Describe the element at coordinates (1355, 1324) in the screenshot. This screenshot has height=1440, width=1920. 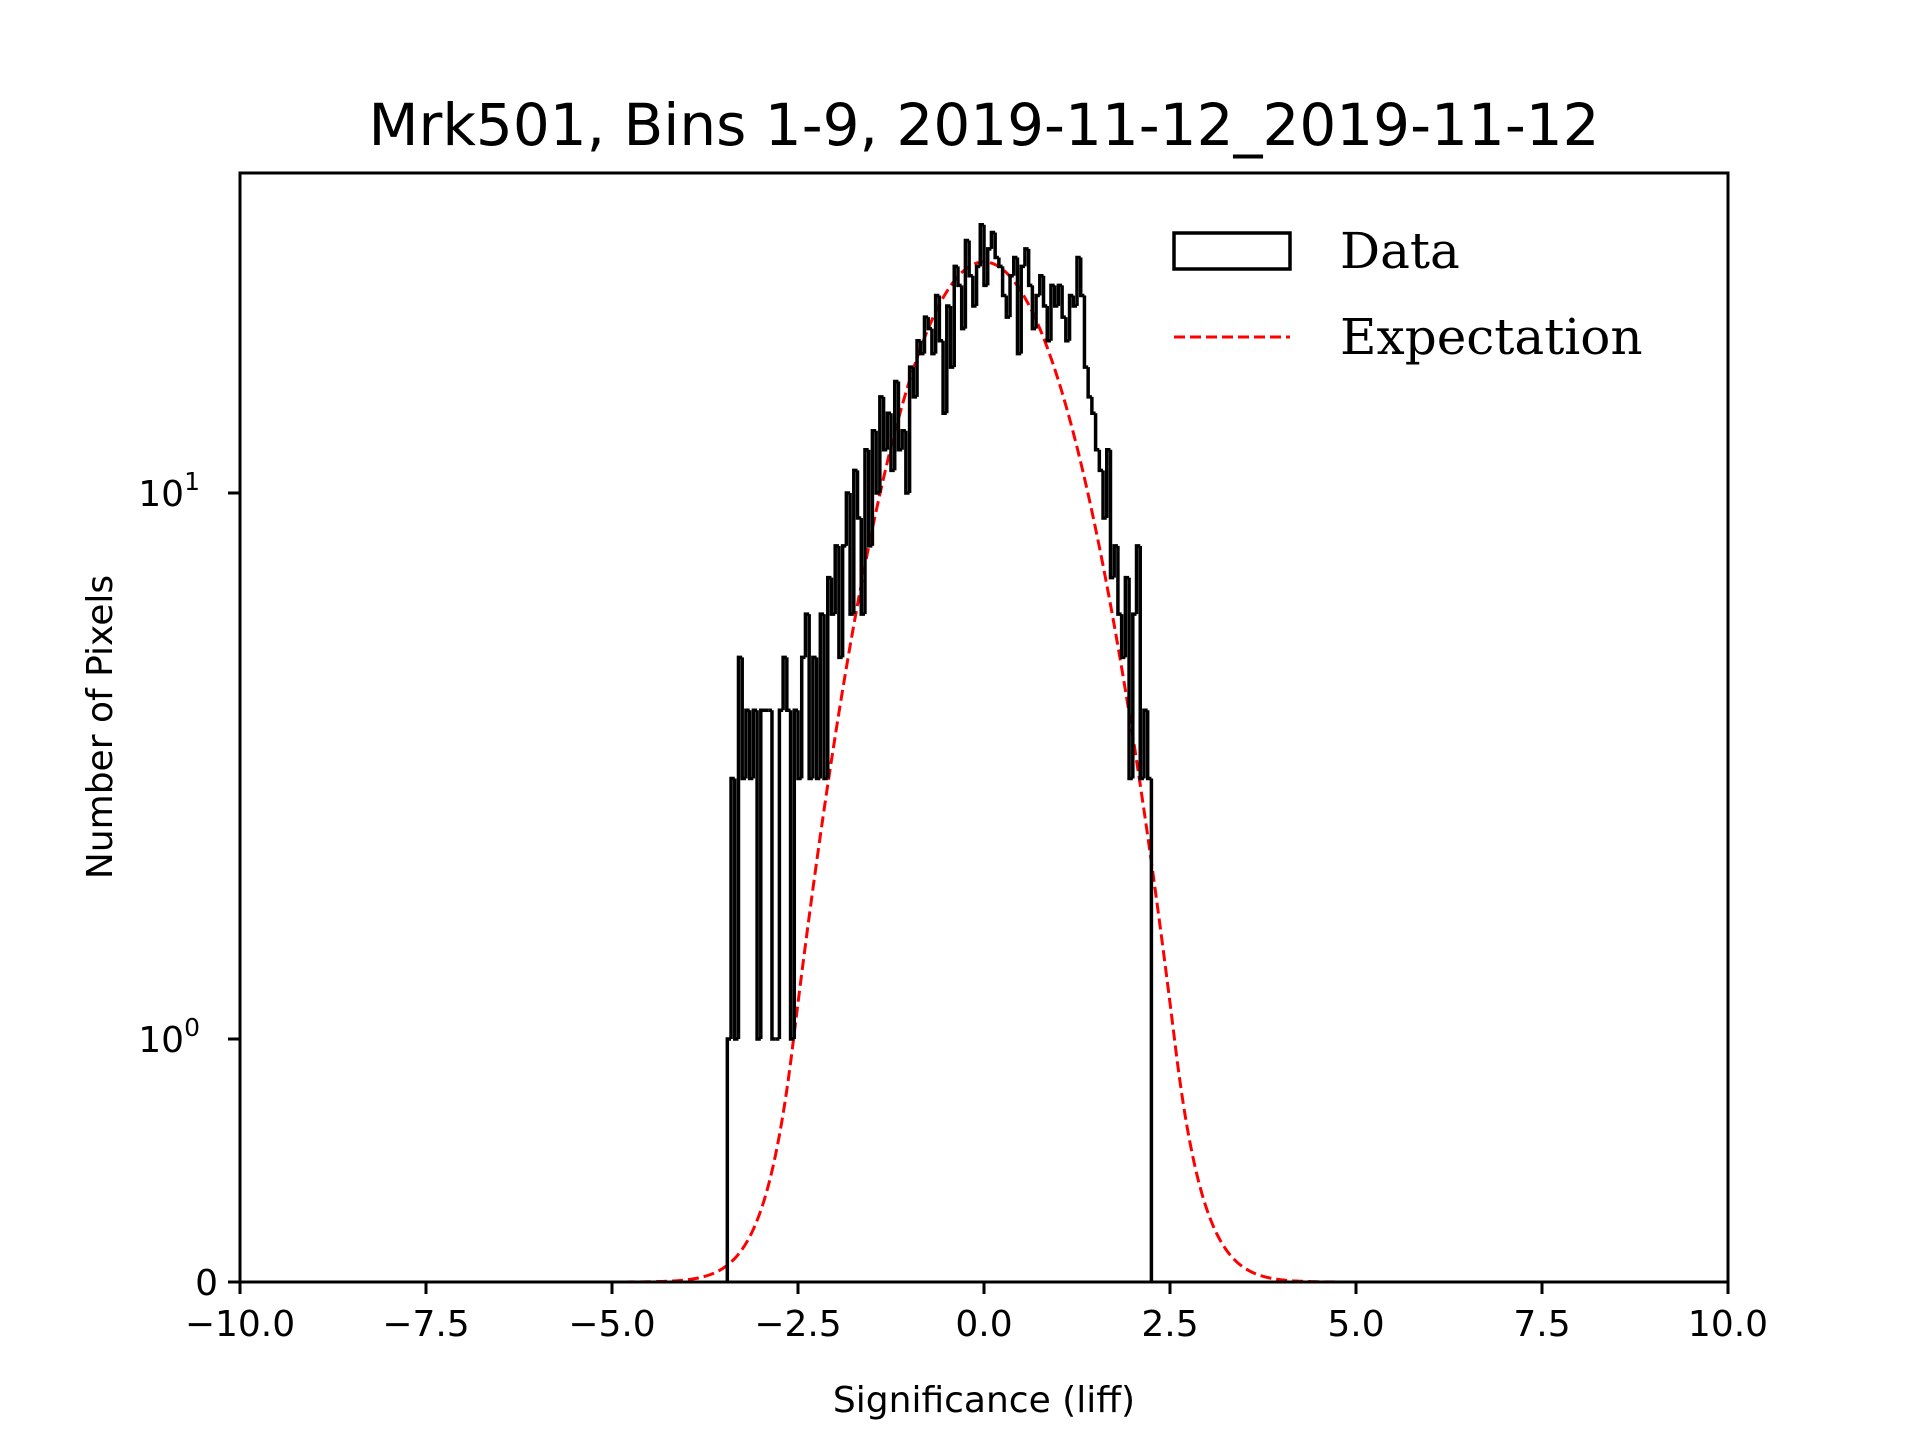
I see `x-tick-label: 5.0` at that location.